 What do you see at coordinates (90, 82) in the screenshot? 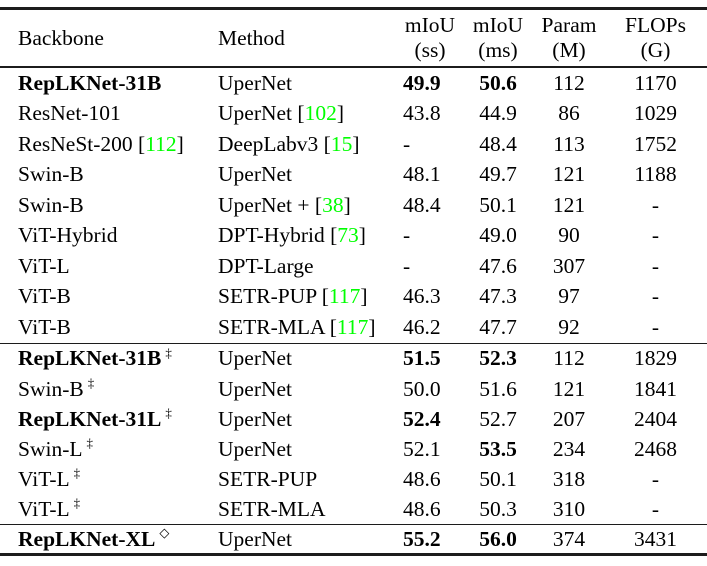
I see `cell-text: RepLKNet-31B` at bounding box center [90, 82].